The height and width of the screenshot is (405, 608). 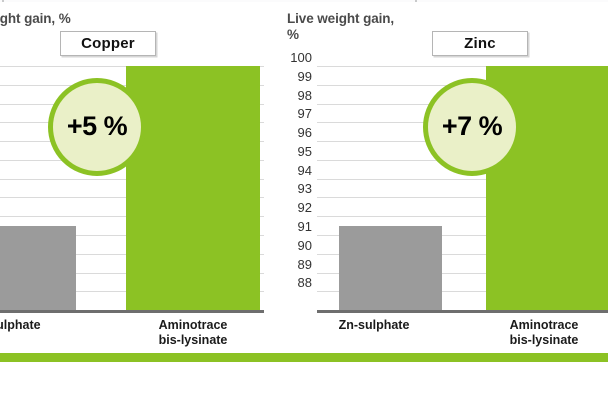 I want to click on y-tick-label: 88, so click(x=304, y=283).